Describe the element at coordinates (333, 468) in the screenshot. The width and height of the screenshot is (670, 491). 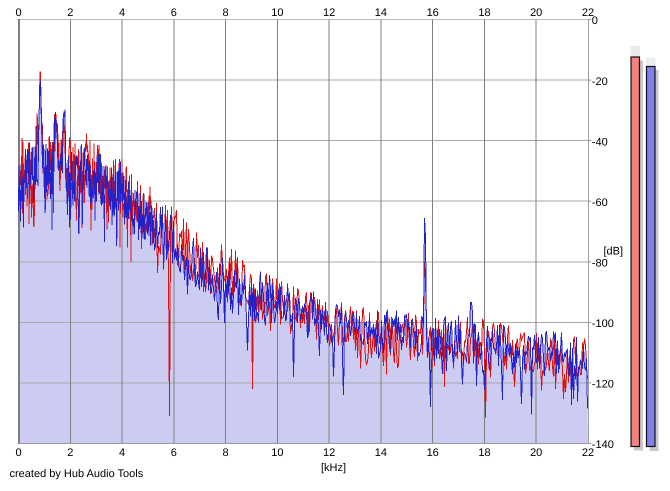
I see `svg-text: [kHz]` at that location.